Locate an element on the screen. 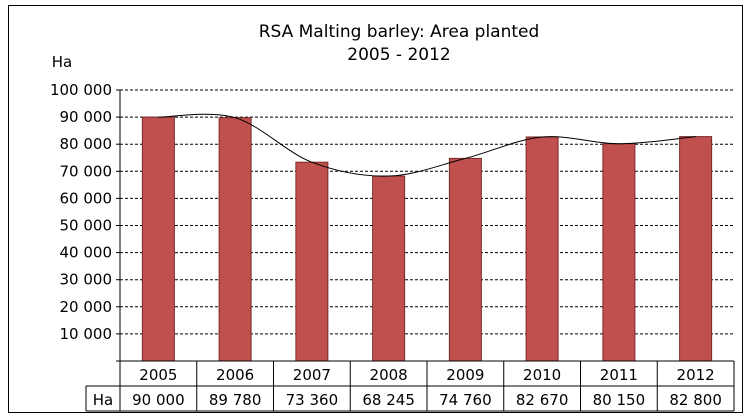  y-tick-label: 50 000 is located at coordinates (86, 226).